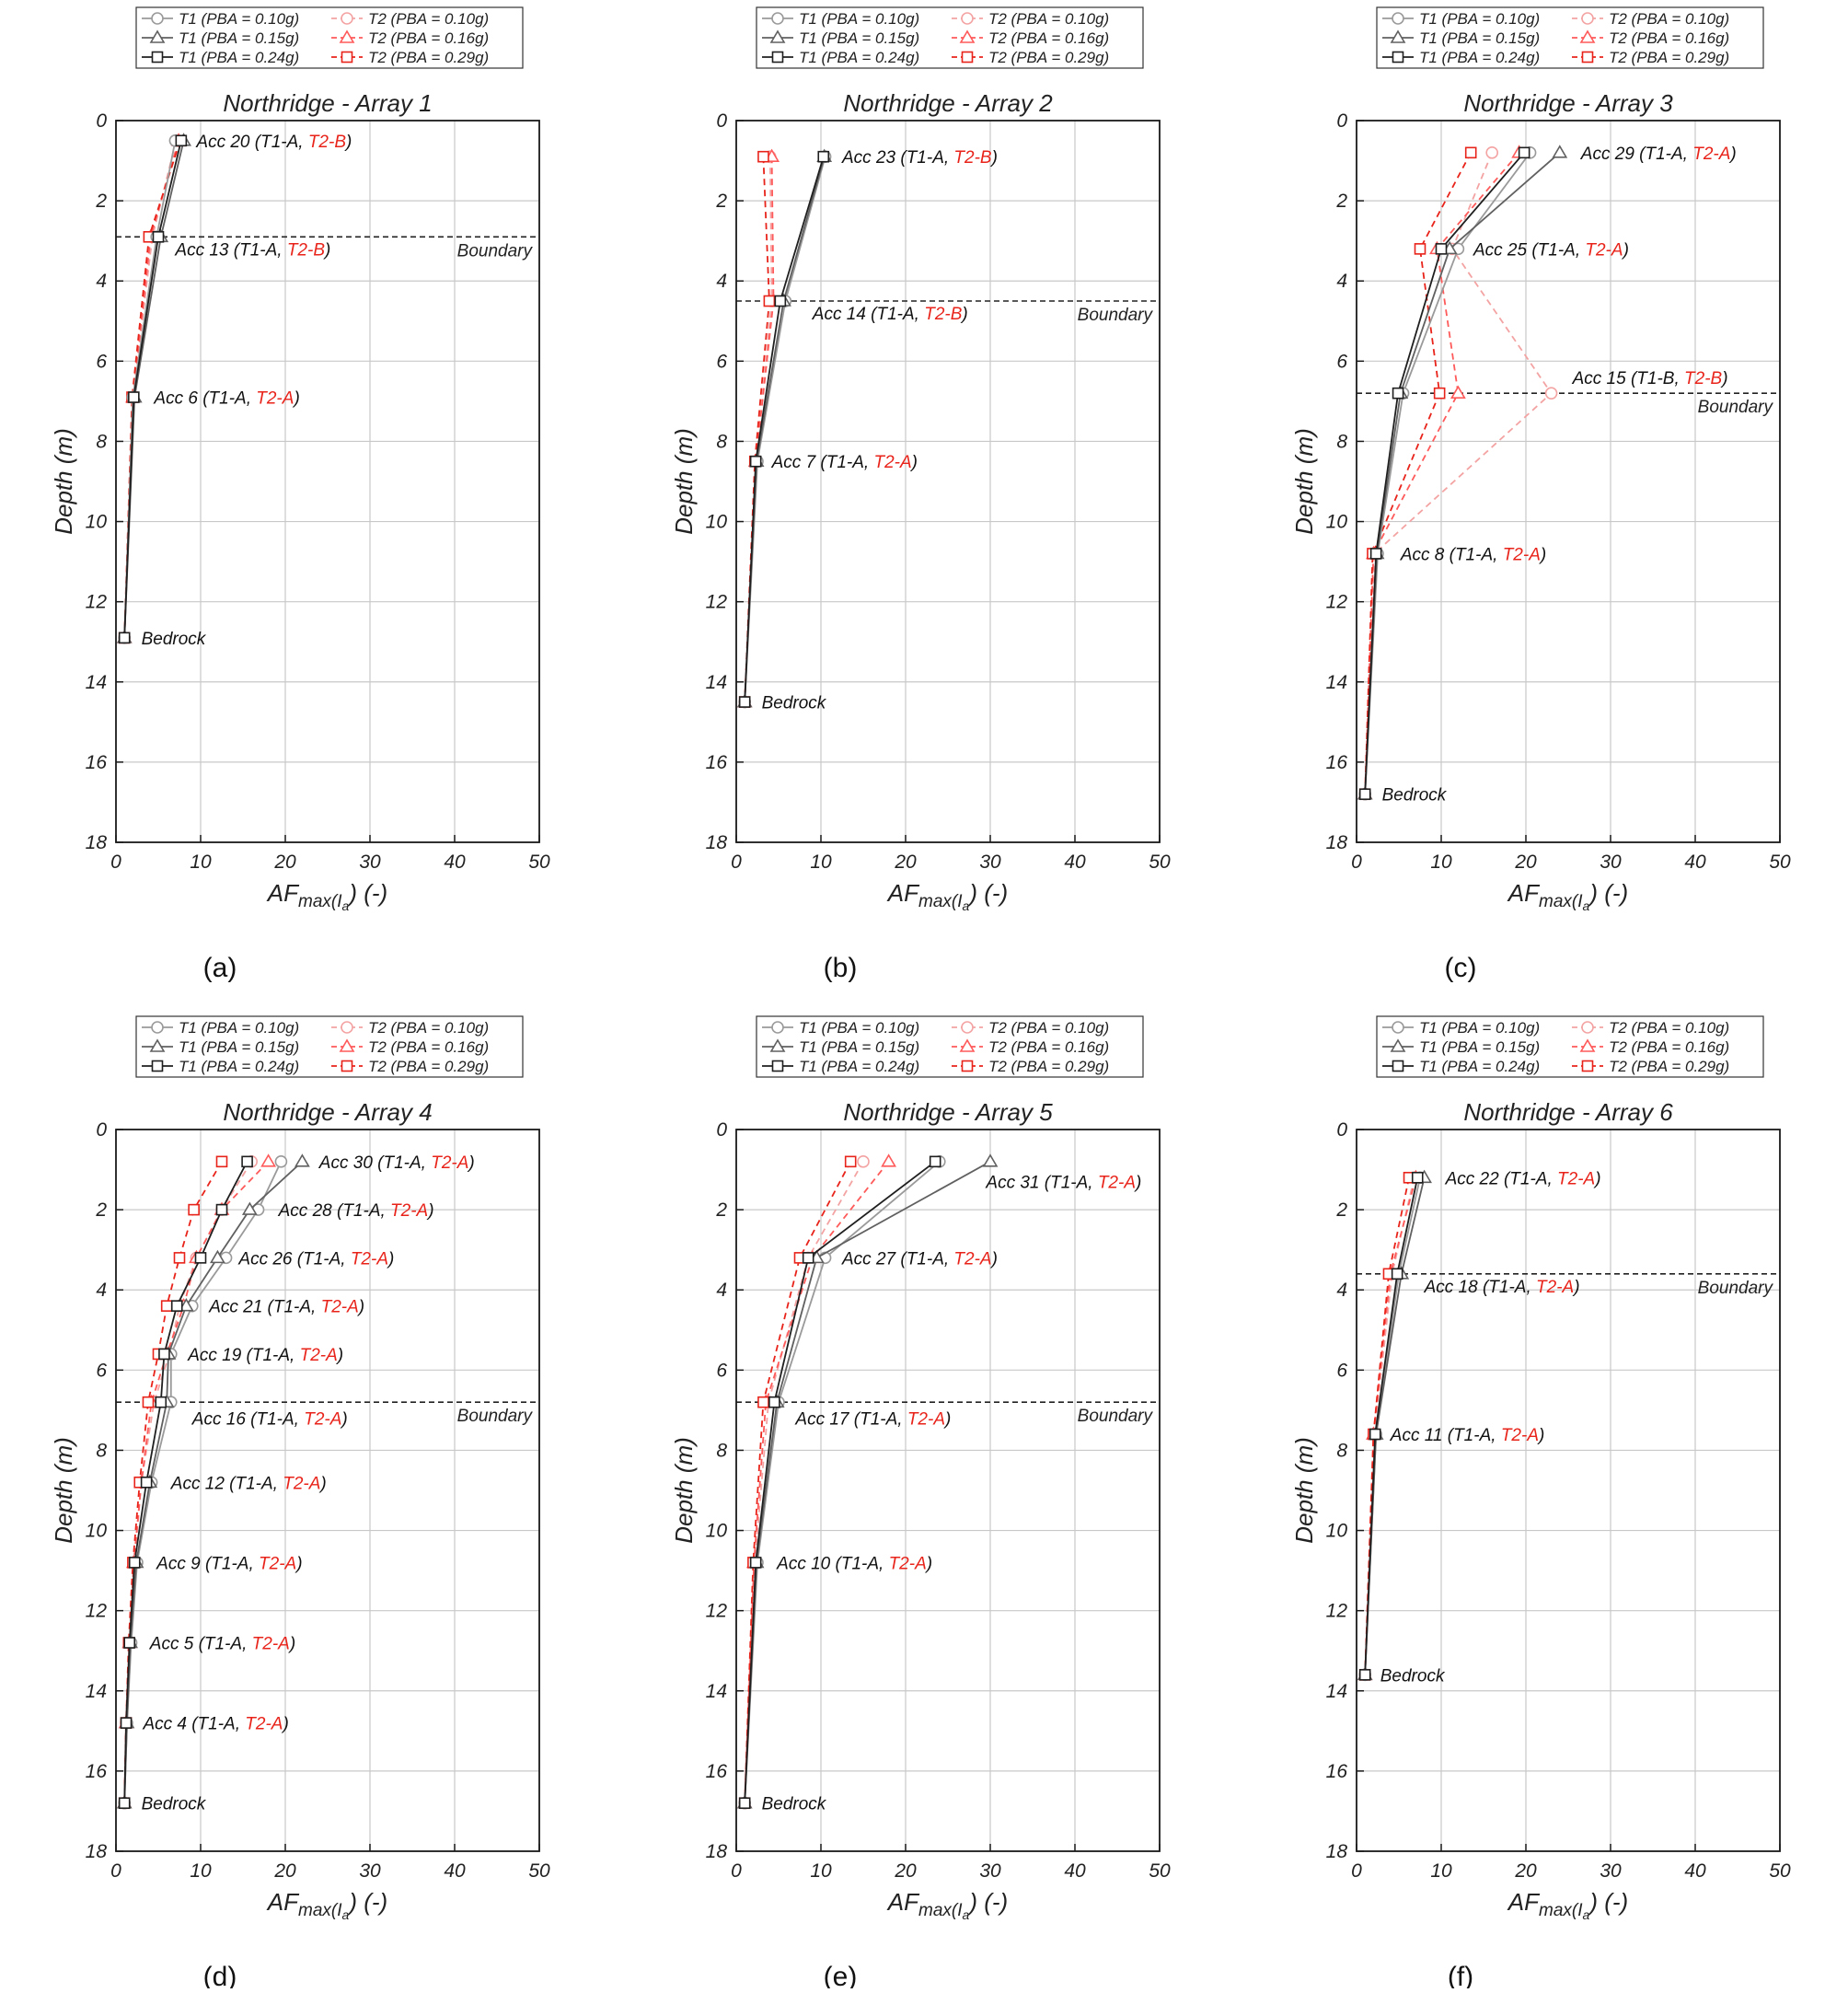 The image size is (1848, 1993). Describe the element at coordinates (1502, 1287) in the screenshot. I see `accelerometer-label: Acc 18 (T1-A, T2-A)` at that location.